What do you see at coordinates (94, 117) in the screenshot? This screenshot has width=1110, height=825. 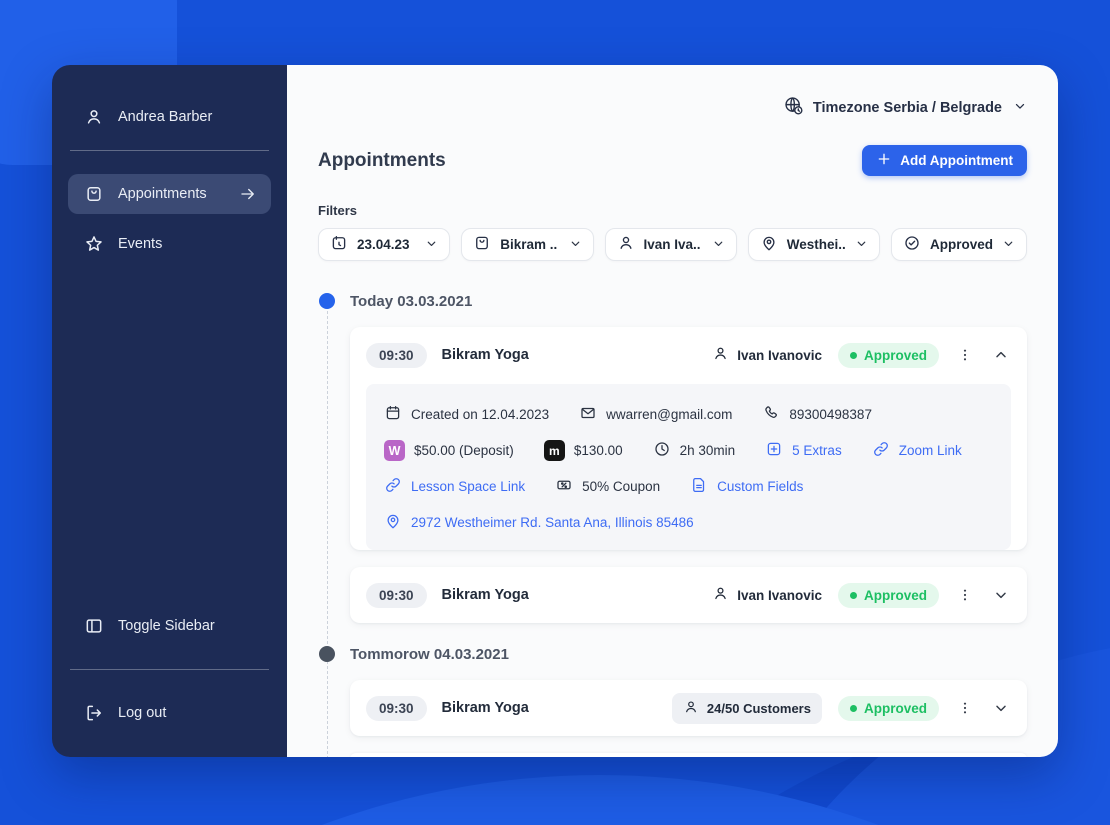 I see `user-icon` at bounding box center [94, 117].